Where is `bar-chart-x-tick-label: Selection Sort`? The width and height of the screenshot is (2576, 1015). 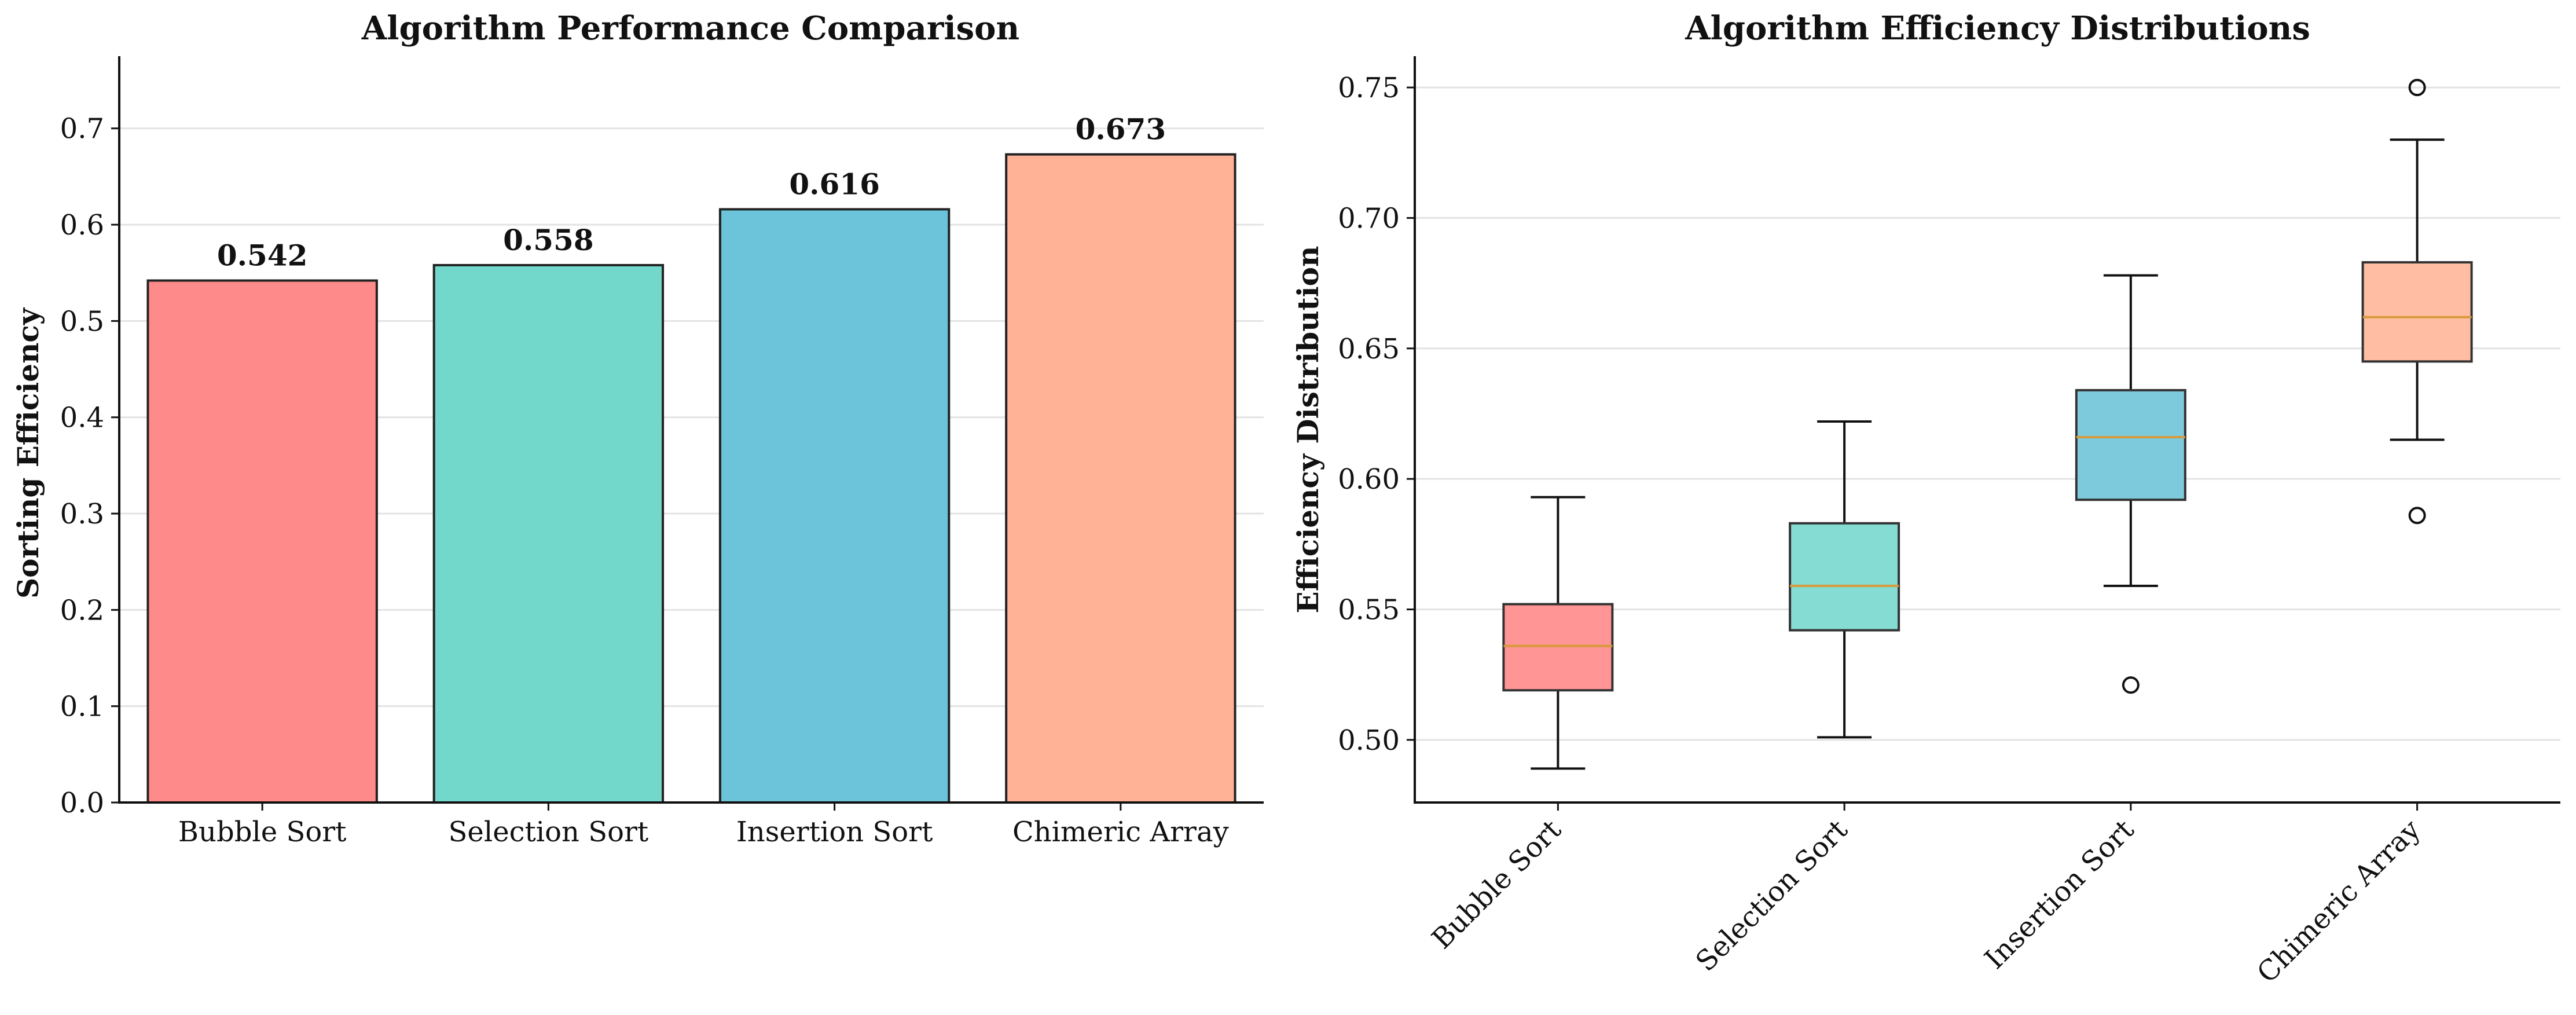
bar-chart-x-tick-label: Selection Sort is located at coordinates (549, 832).